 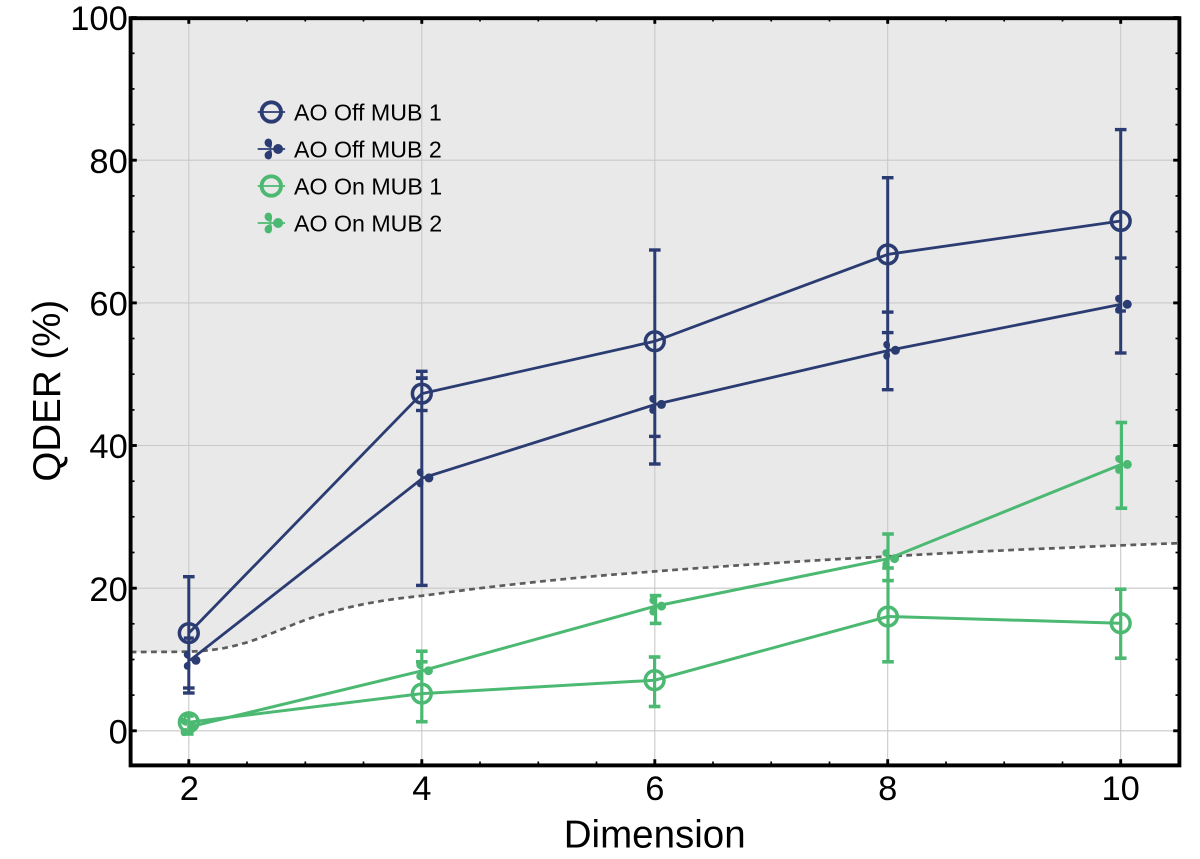 I want to click on svg-text: 60, so click(x=108, y=305).